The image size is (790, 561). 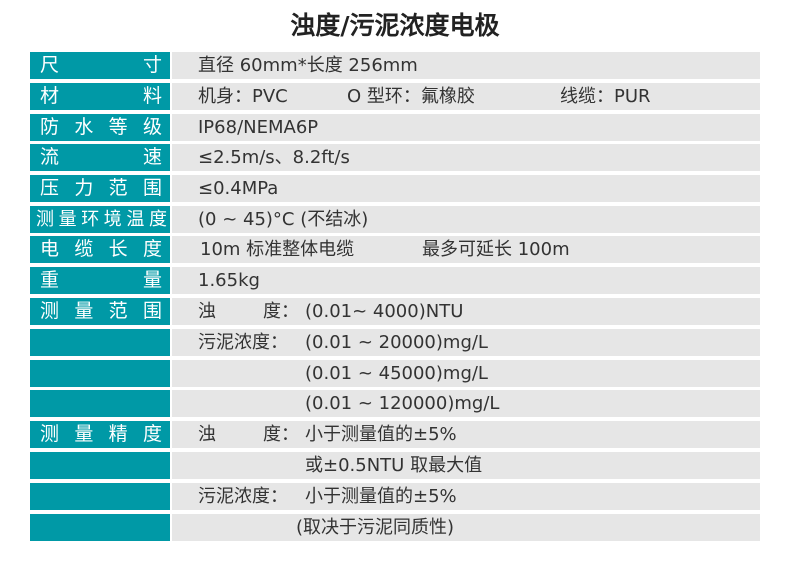 I want to click on spec-row-material: 材料 机身：PVC O 型环：氟橡胶 线缆：PUR, so click(x=395, y=96).